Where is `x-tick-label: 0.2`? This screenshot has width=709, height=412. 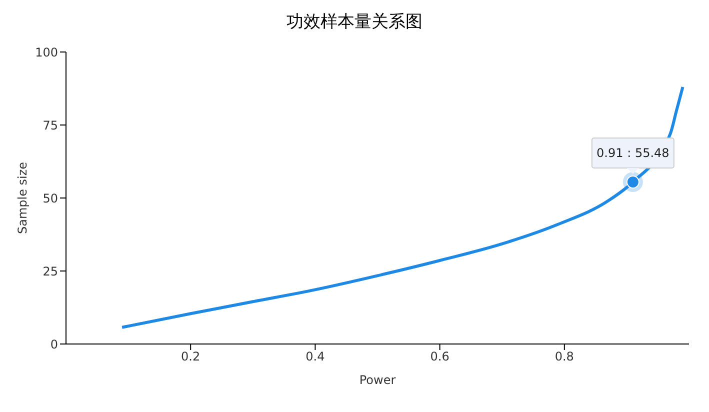 x-tick-label: 0.2 is located at coordinates (190, 357).